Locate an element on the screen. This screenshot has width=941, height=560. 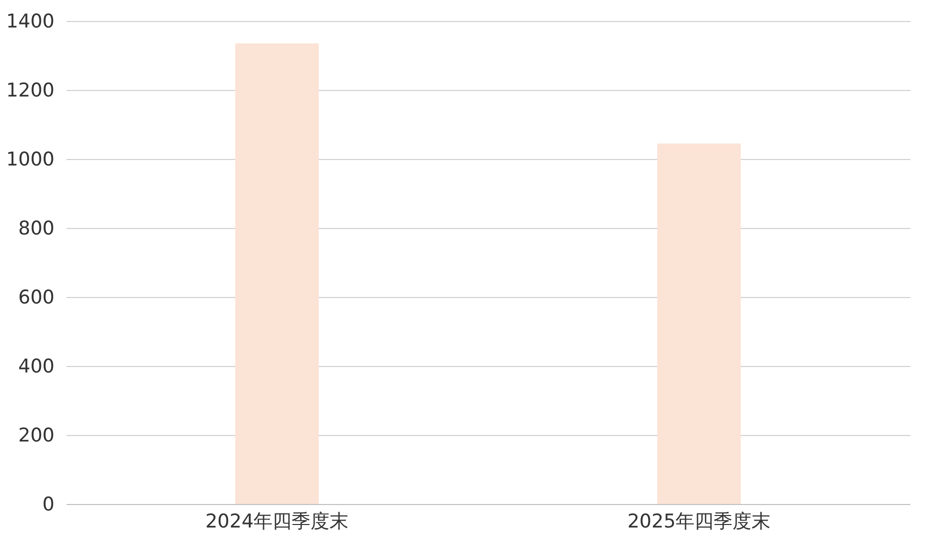
y-tick-label: 0 is located at coordinates (48, 505).